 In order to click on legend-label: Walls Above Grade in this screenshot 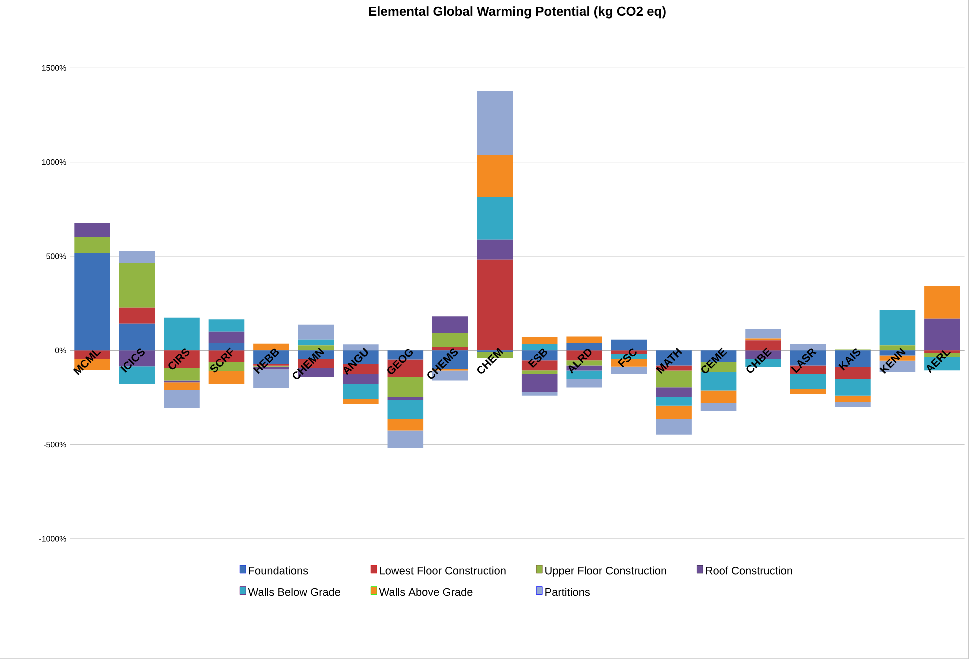, I will do `click(426, 592)`.